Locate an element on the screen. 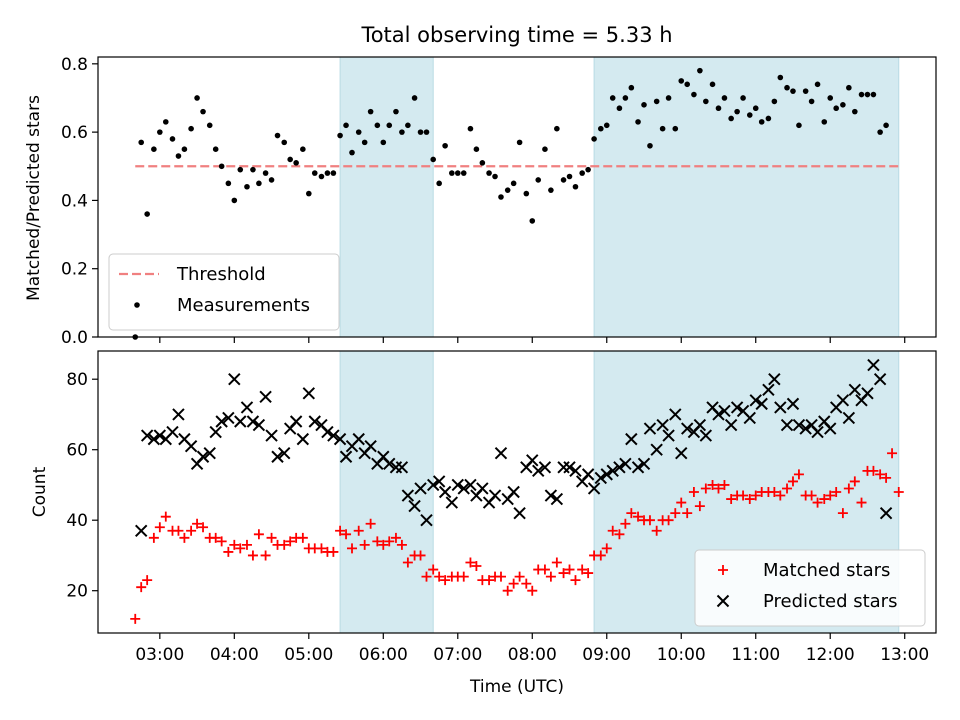 The width and height of the screenshot is (960, 720). legend: Threshold Measurements is located at coordinates (224, 292).